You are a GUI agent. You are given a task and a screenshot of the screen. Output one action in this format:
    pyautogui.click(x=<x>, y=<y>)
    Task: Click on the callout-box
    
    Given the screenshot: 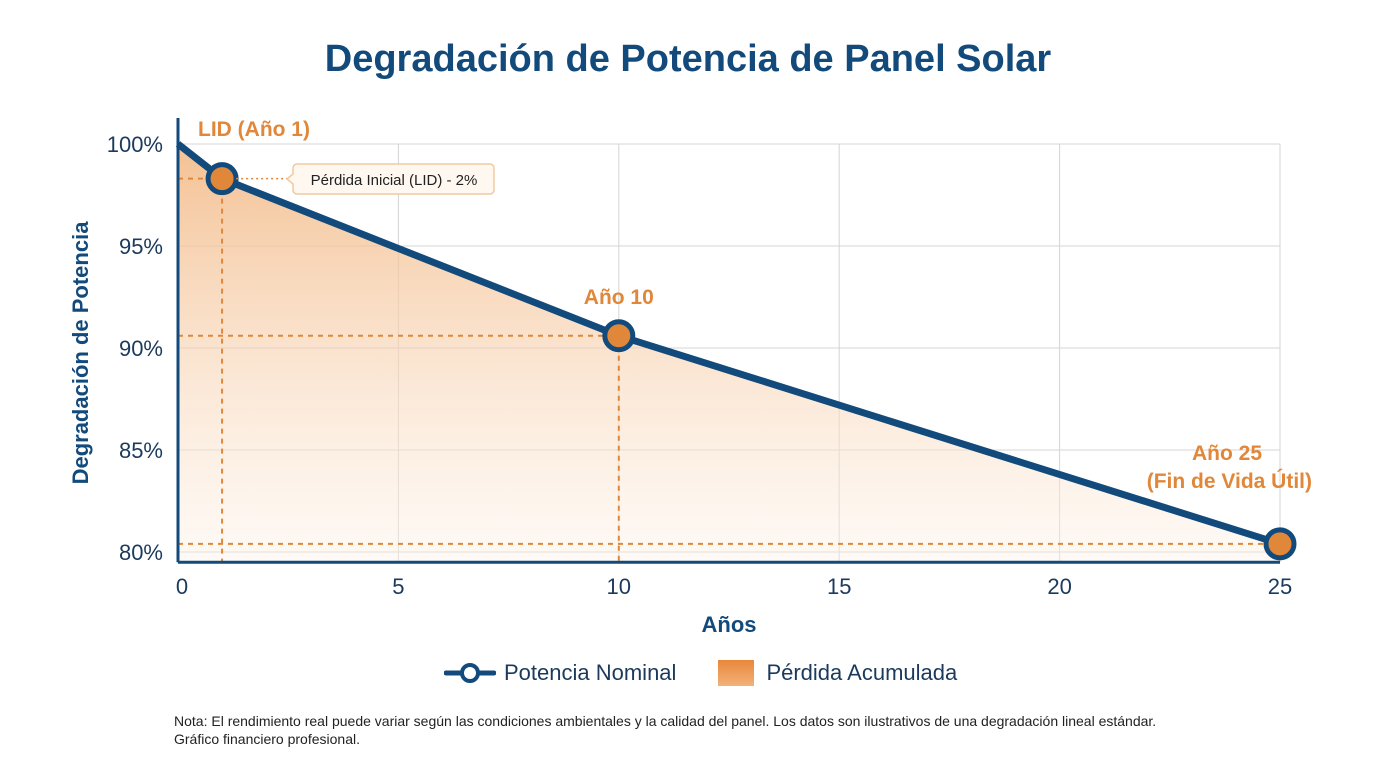 What is the action you would take?
    pyautogui.click(x=390, y=179)
    